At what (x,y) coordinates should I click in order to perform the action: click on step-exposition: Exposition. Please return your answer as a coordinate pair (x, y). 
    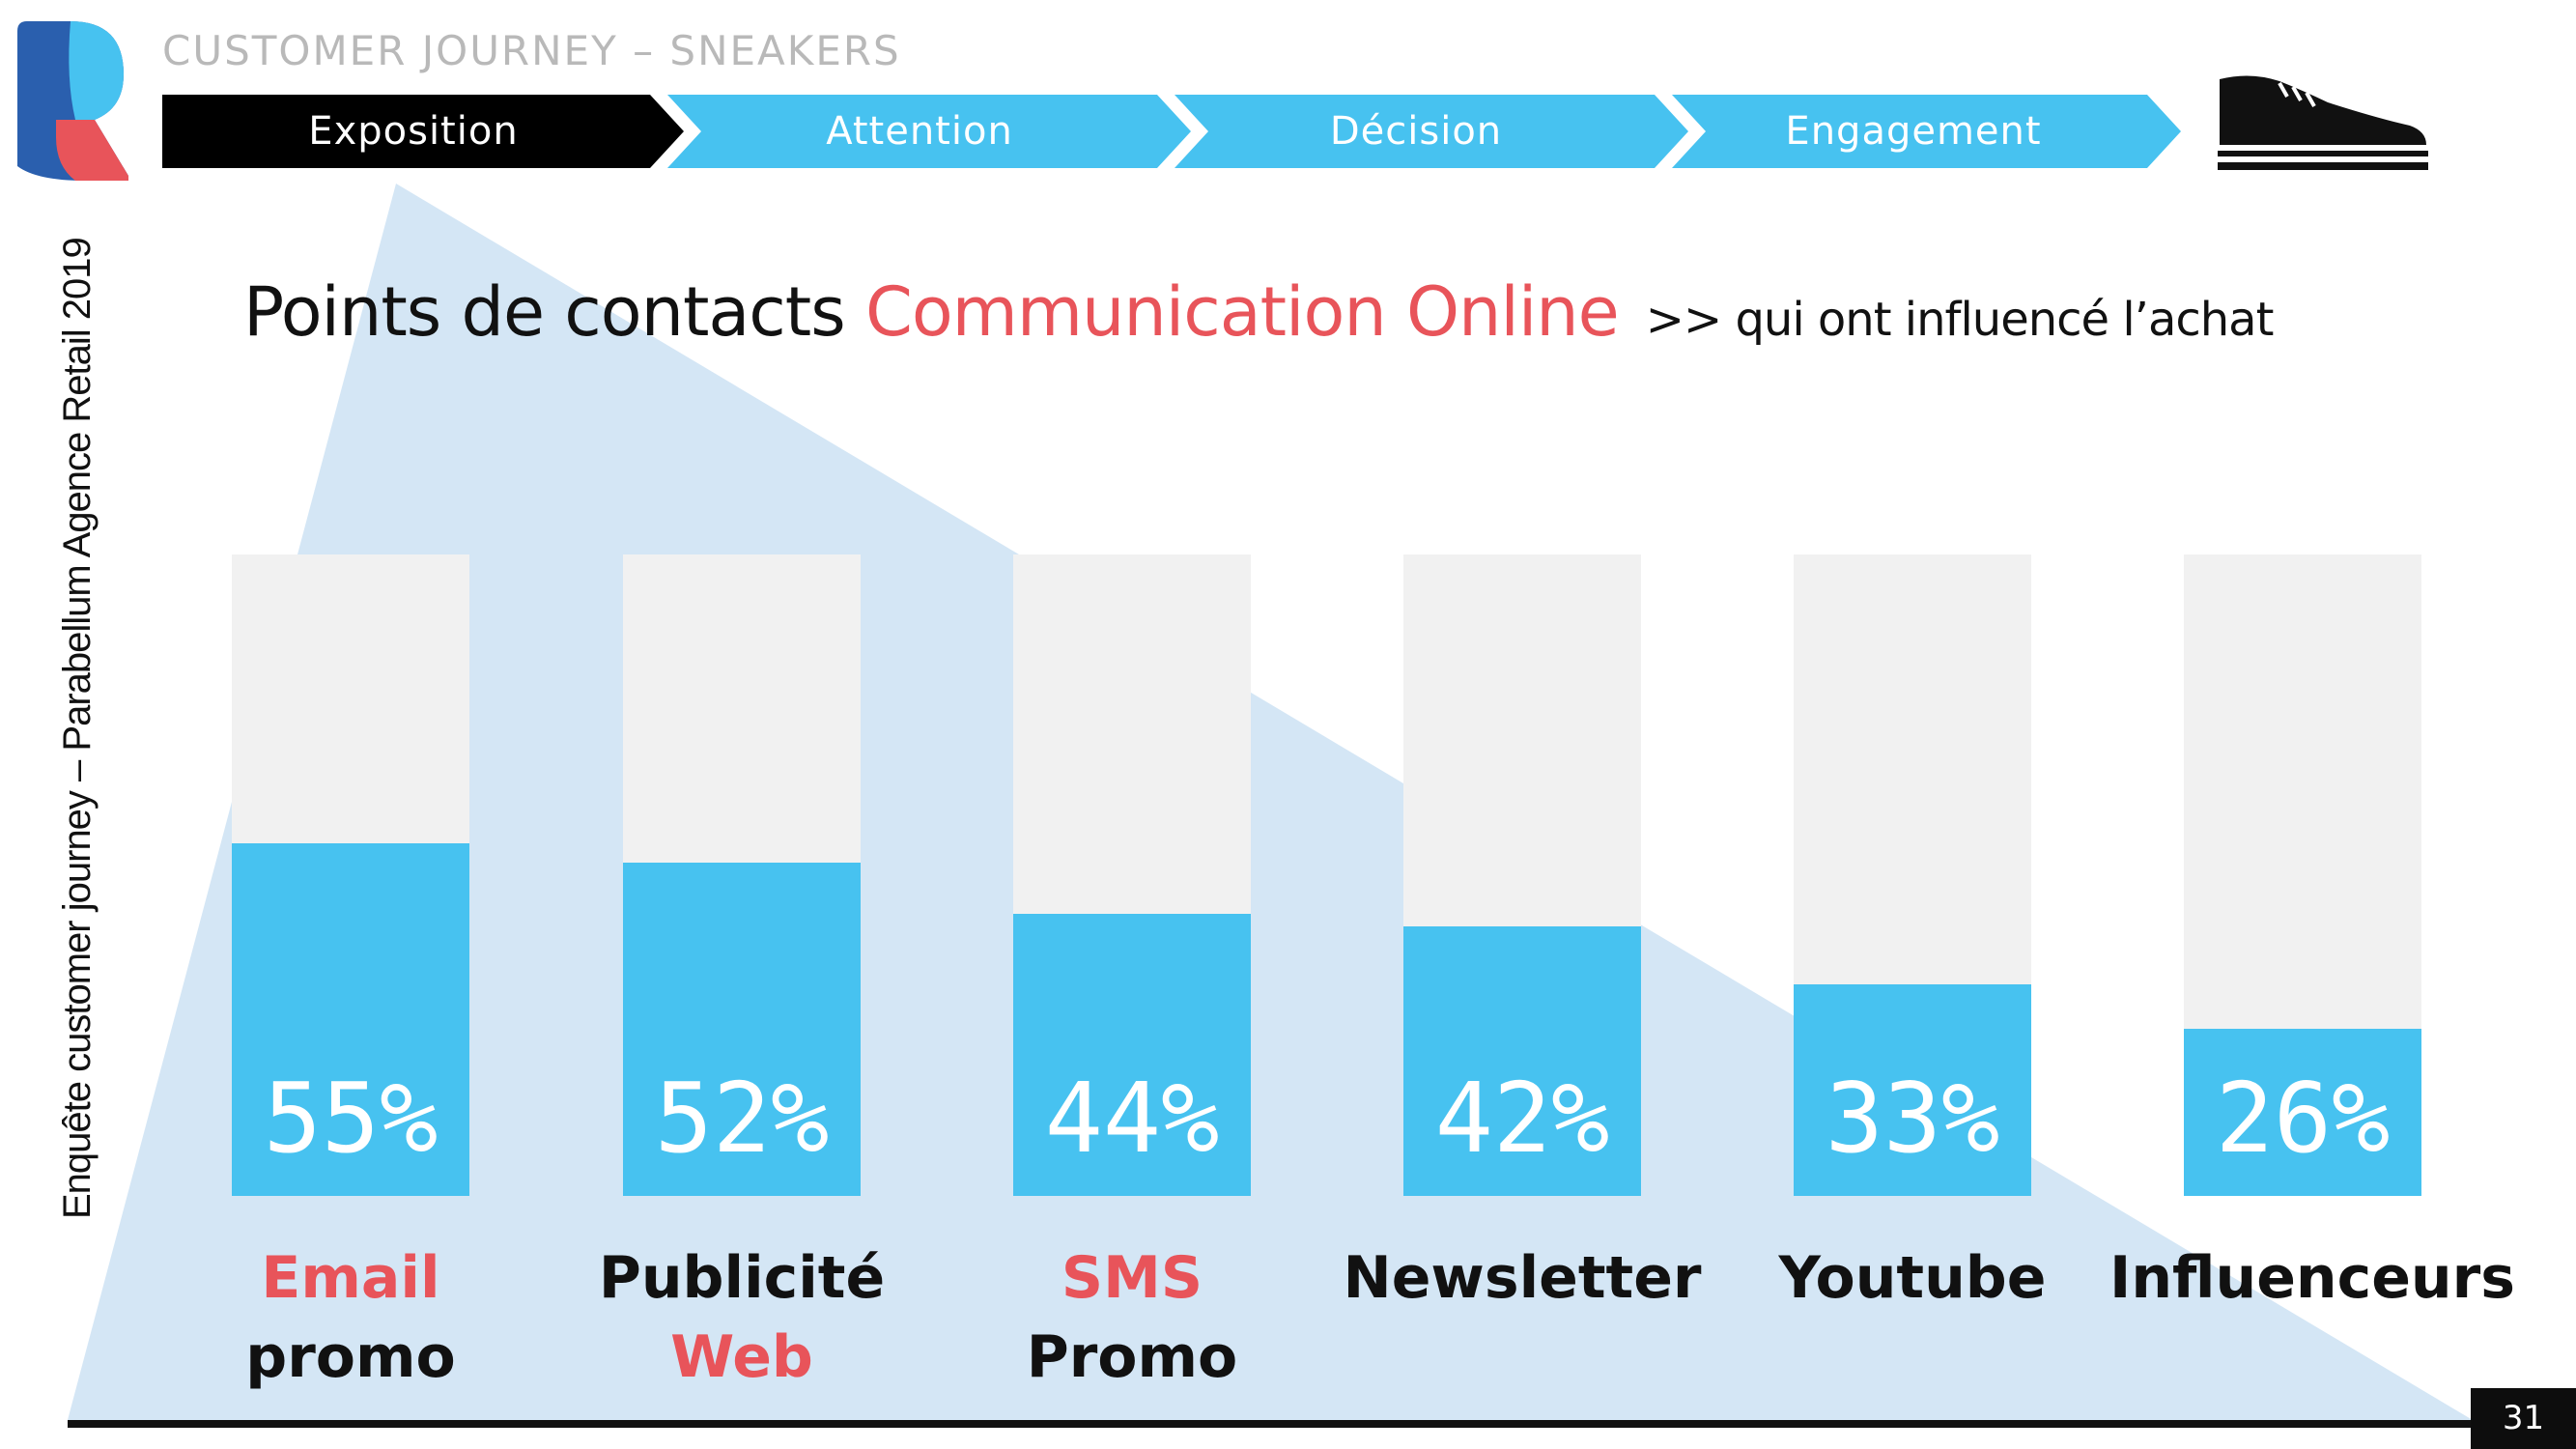
    Looking at the image, I should click on (413, 131).